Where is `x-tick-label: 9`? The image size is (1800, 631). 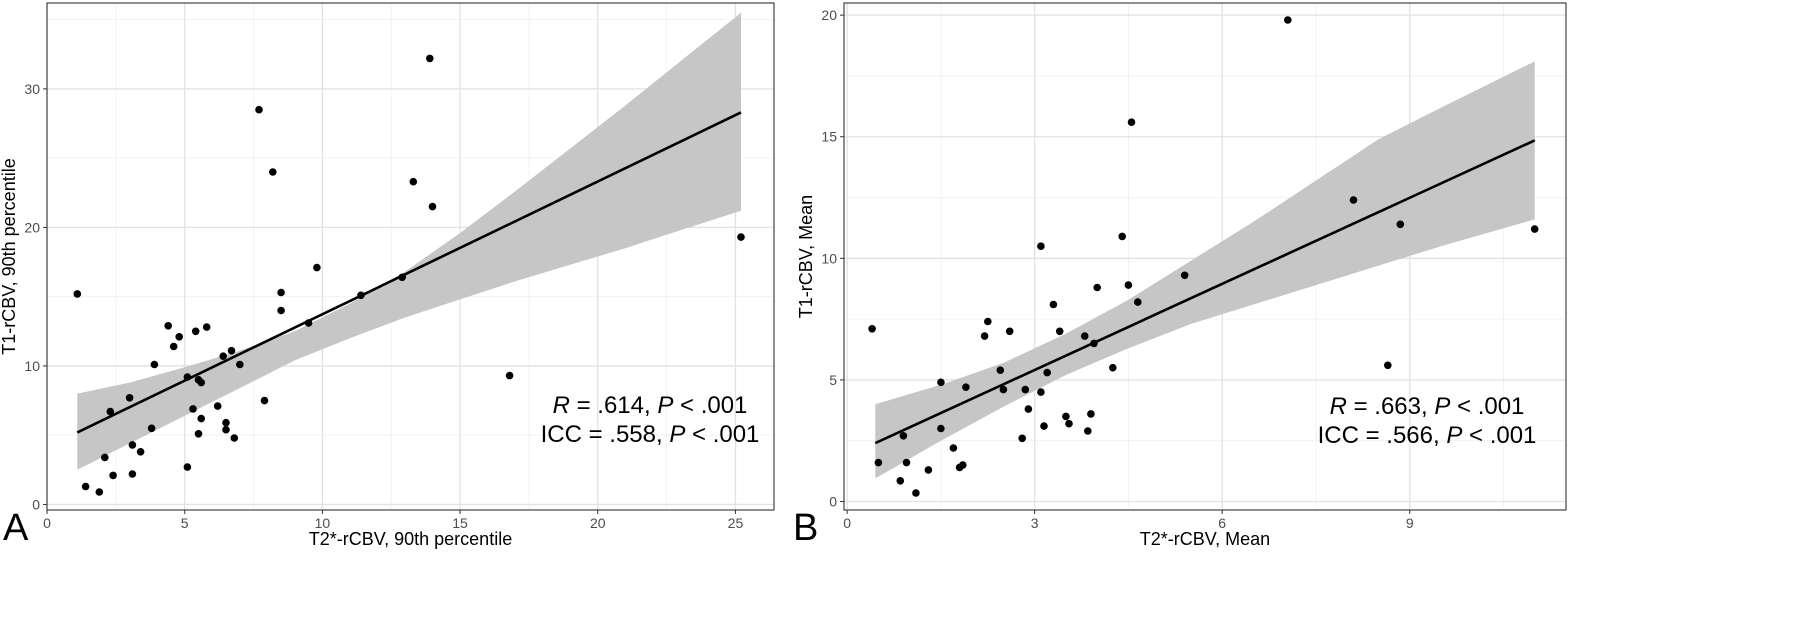 x-tick-label: 9 is located at coordinates (1410, 523).